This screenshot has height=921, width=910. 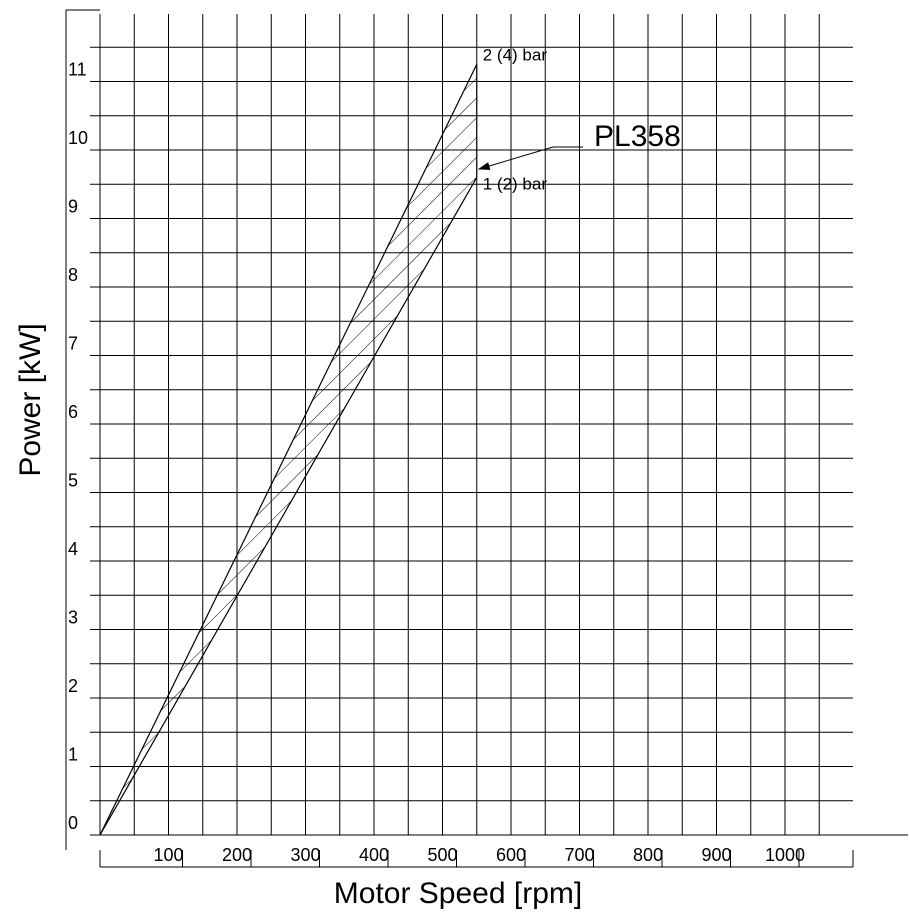 What do you see at coordinates (73, 481) in the screenshot?
I see `y-tick-label: 5` at bounding box center [73, 481].